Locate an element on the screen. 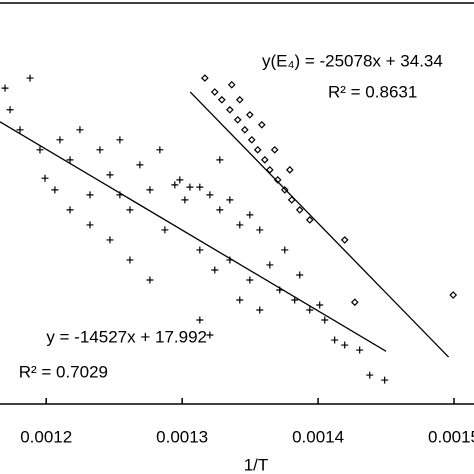  x-tick-label: 0.0014 is located at coordinates (318, 436).